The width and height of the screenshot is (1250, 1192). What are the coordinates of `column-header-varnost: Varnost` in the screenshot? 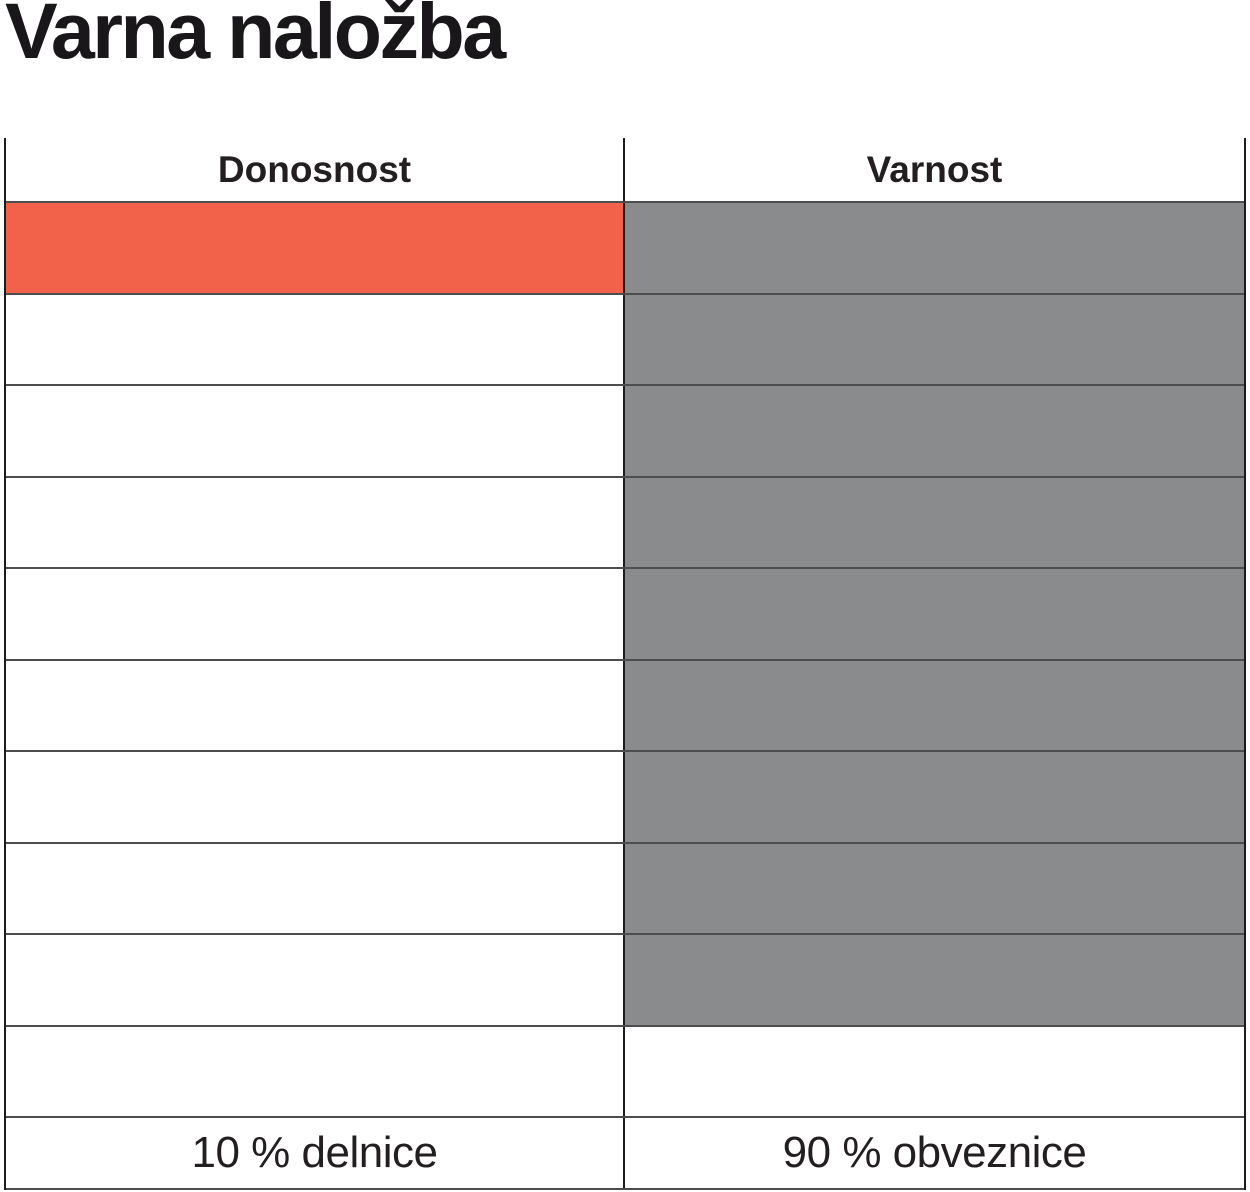 It's located at (934, 169).